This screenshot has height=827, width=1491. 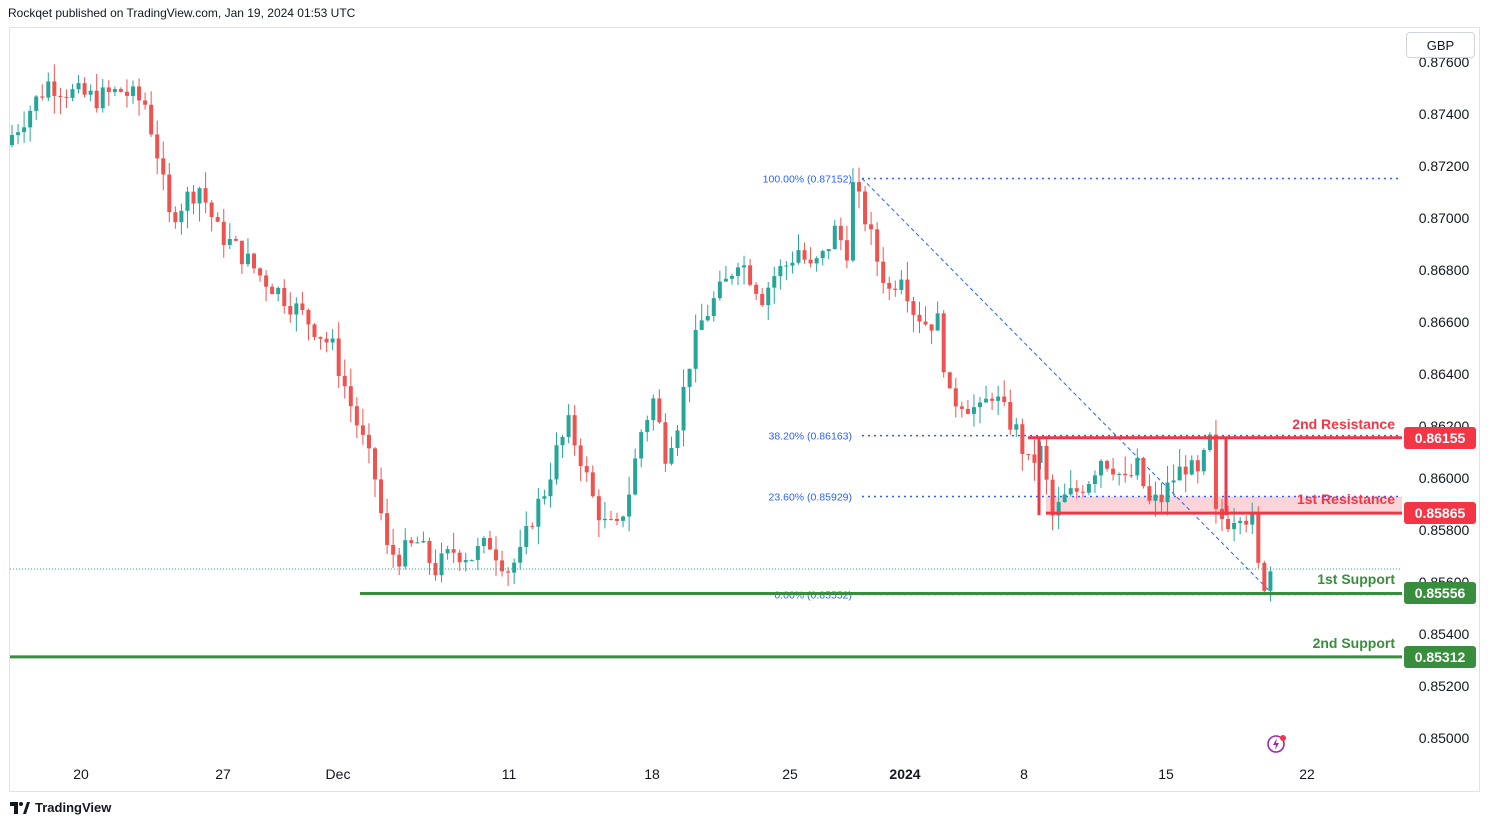 I want to click on support-level-name: 2nd Support, so click(x=1353, y=642).